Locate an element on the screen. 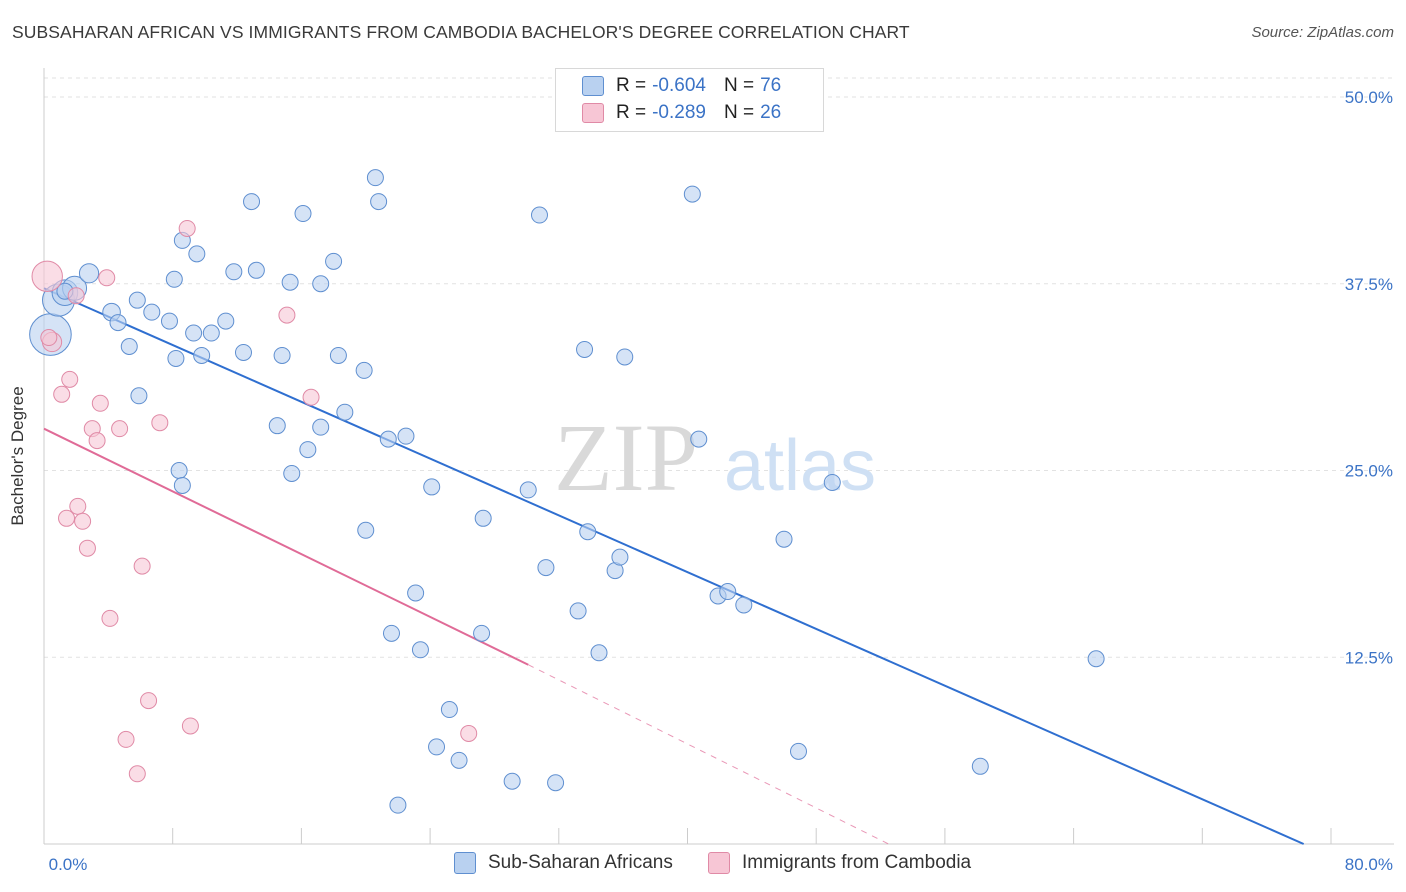 The image size is (1406, 892). watermark-zip: ZIP is located at coordinates (626, 457).